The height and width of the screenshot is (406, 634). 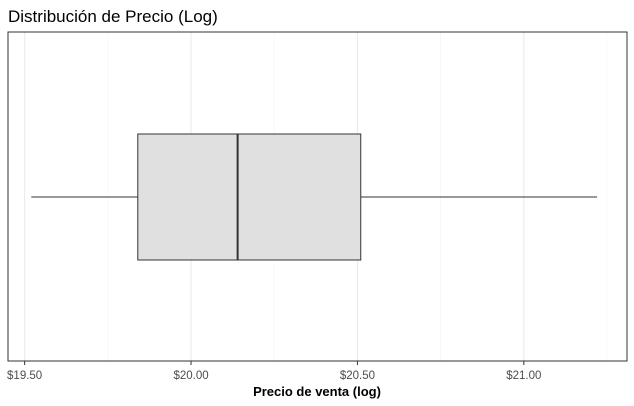 I want to click on x-tick-label: $19.50, so click(x=24, y=376).